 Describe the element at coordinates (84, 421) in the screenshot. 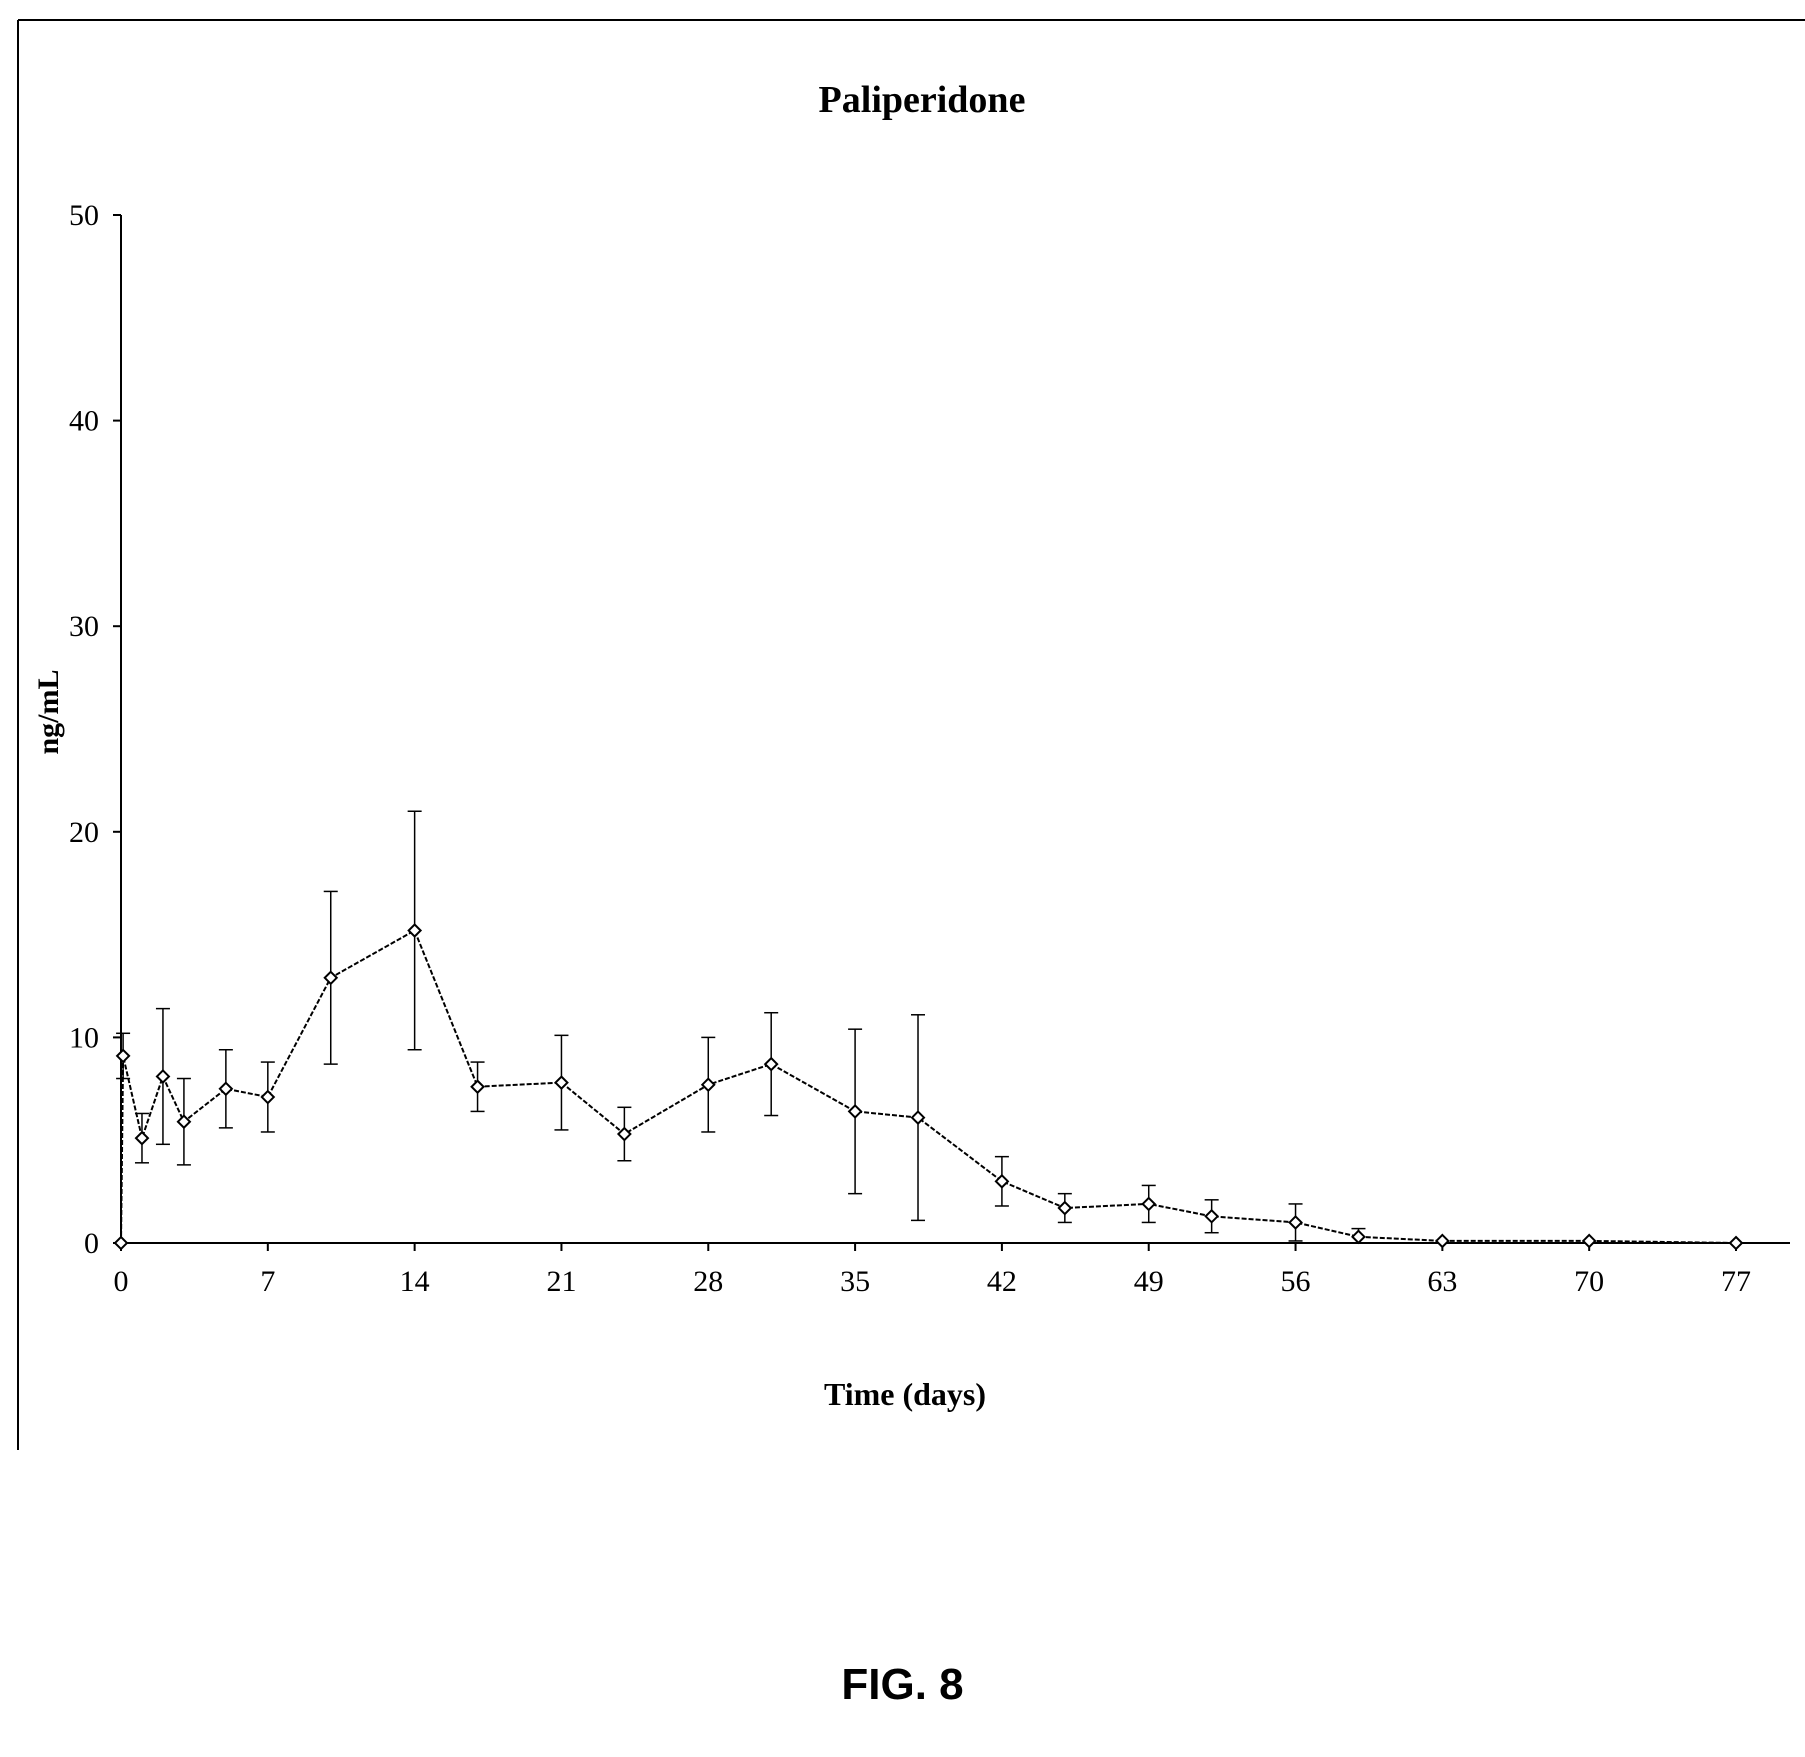

I see `y-tick-label: 40` at that location.